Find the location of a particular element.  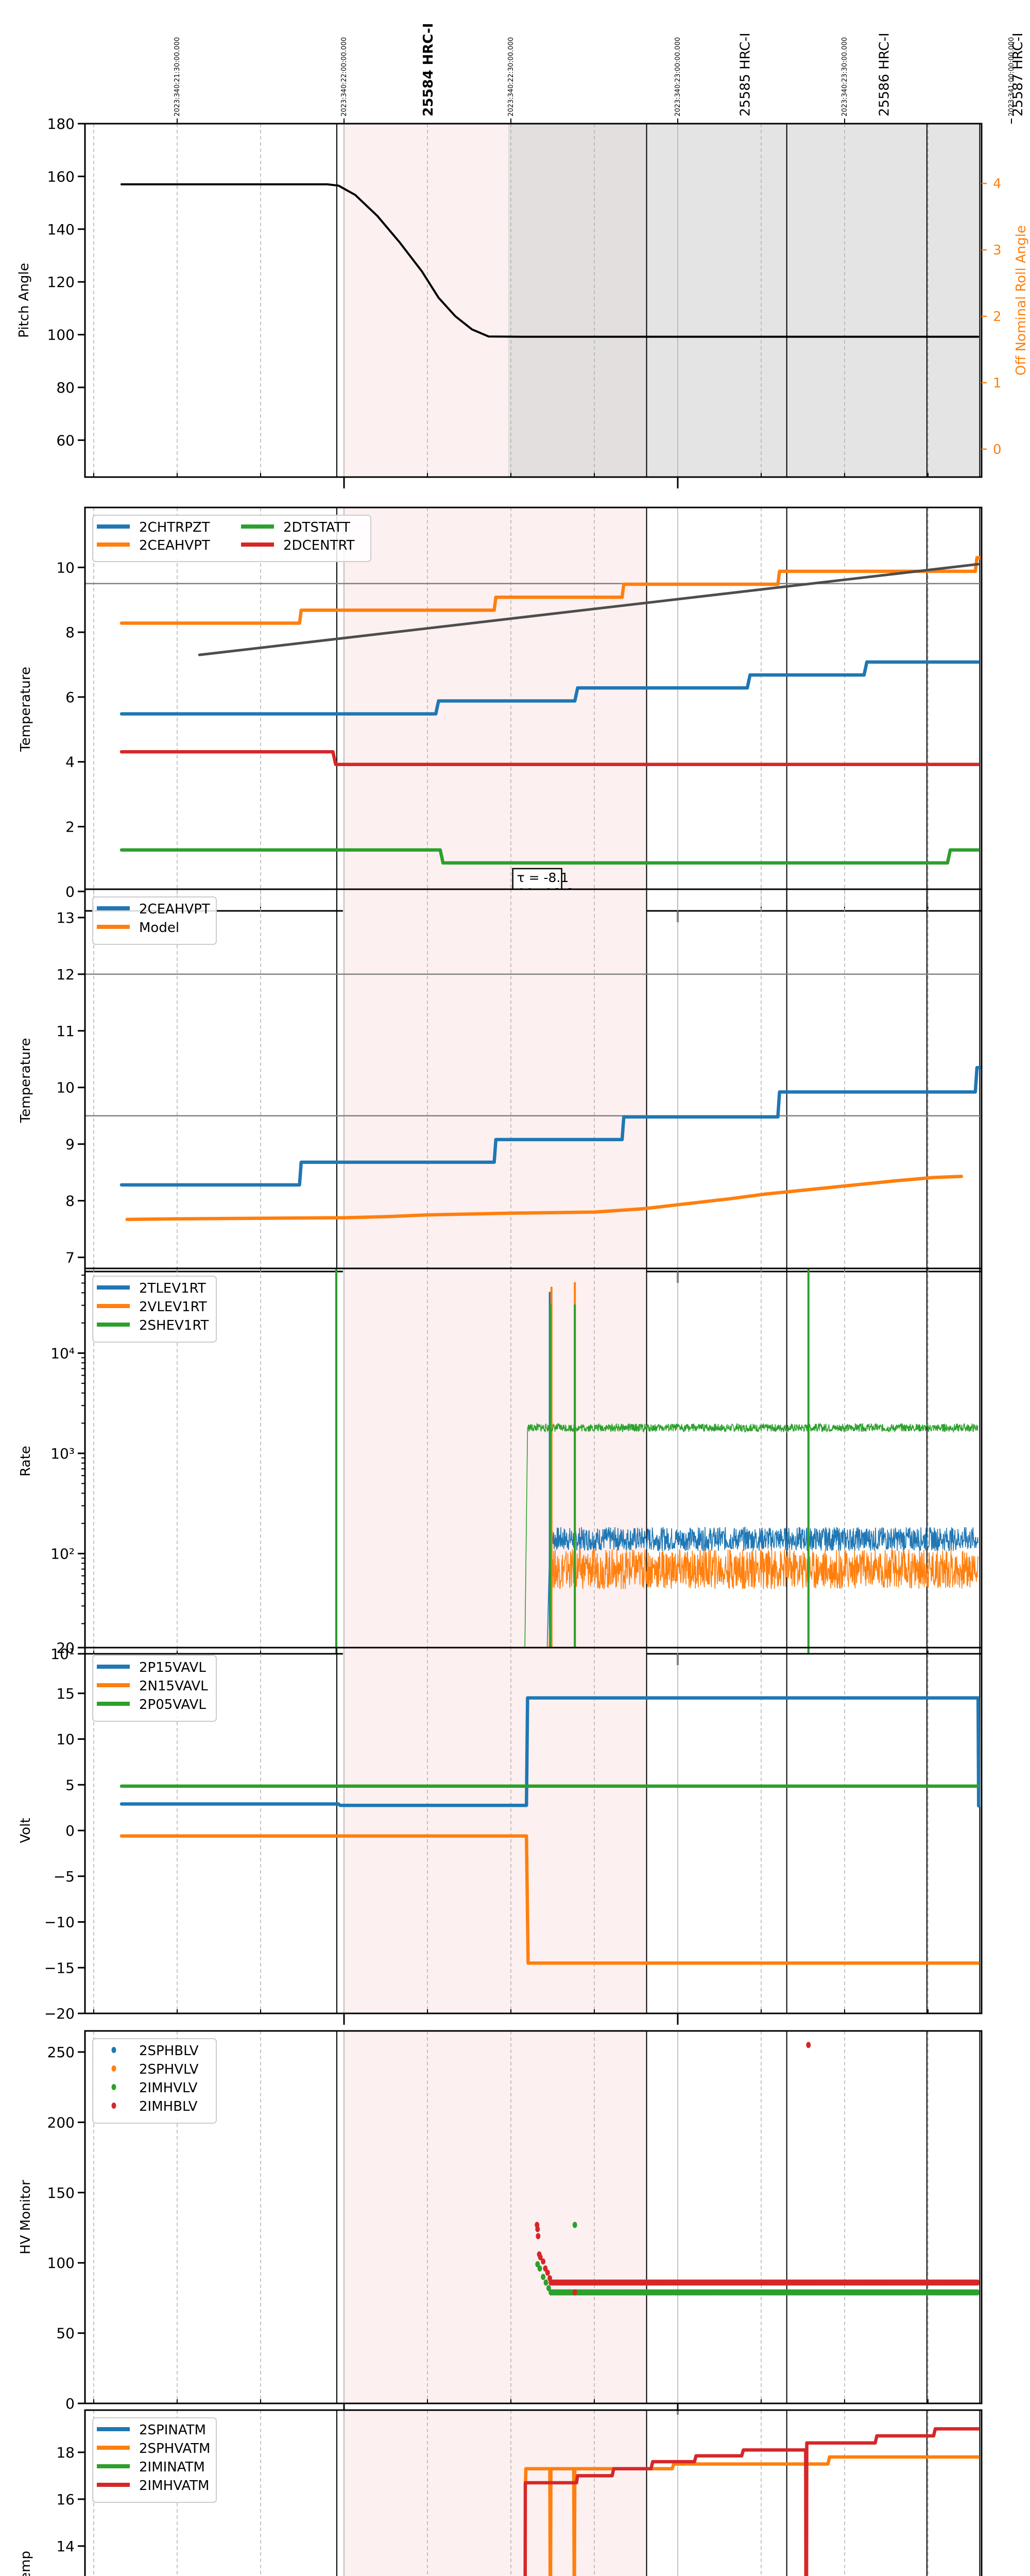

legend-item: 2CHTRPZT is located at coordinates (153, 527).